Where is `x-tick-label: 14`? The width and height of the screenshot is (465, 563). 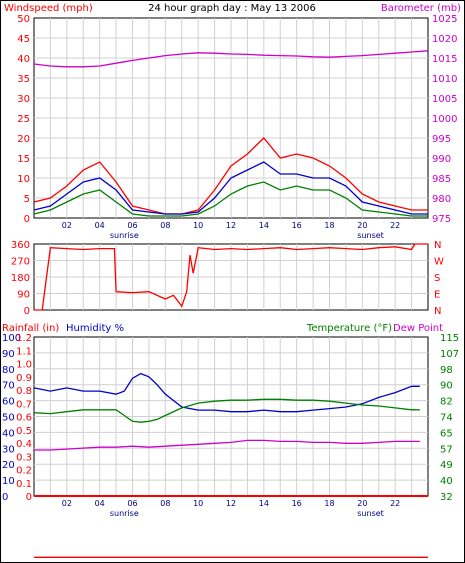
x-tick-label: 14 is located at coordinates (264, 225).